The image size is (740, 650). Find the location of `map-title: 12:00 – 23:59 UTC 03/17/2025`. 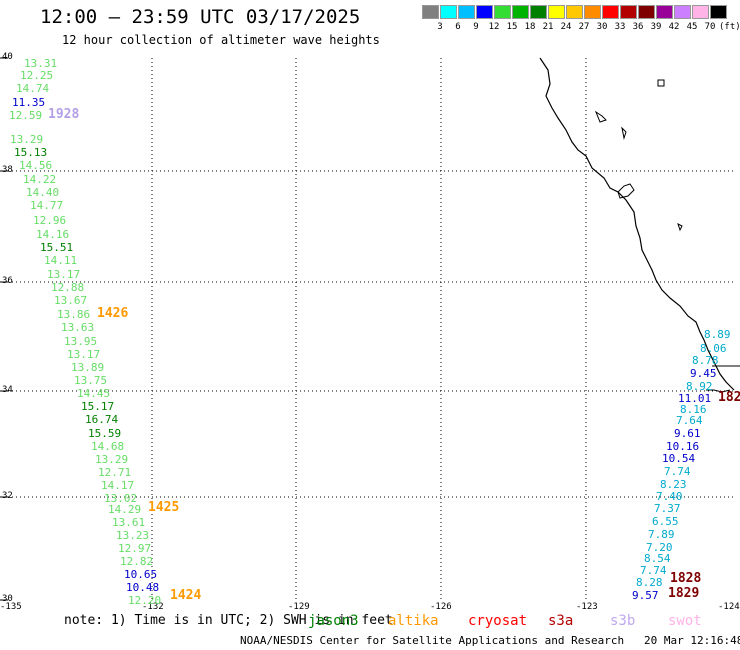

map-title: 12:00 – 23:59 UTC 03/17/2025 is located at coordinates (200, 17).